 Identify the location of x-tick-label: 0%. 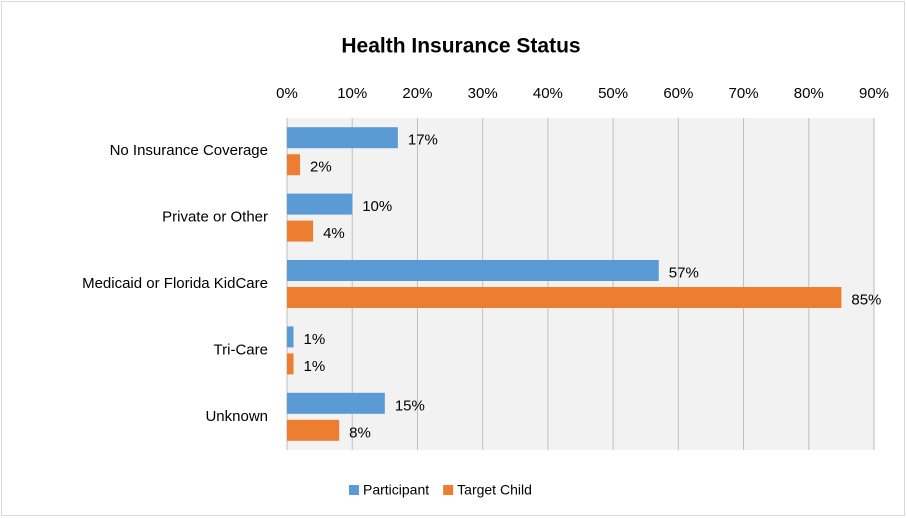
(287, 93).